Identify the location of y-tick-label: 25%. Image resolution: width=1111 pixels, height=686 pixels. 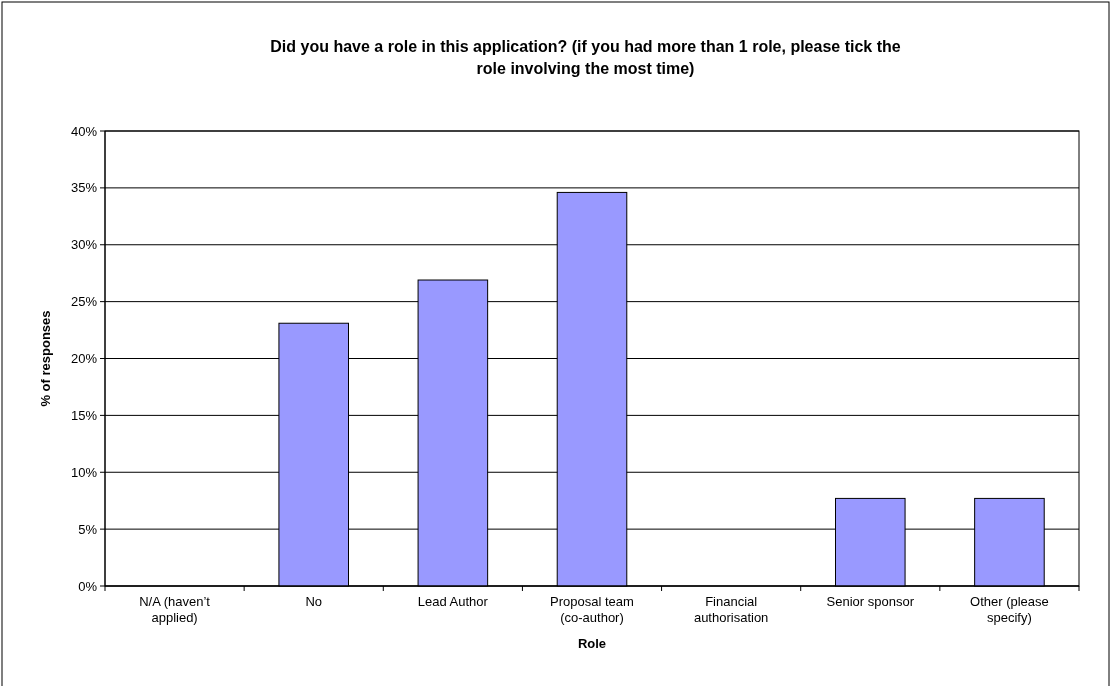
(84, 302).